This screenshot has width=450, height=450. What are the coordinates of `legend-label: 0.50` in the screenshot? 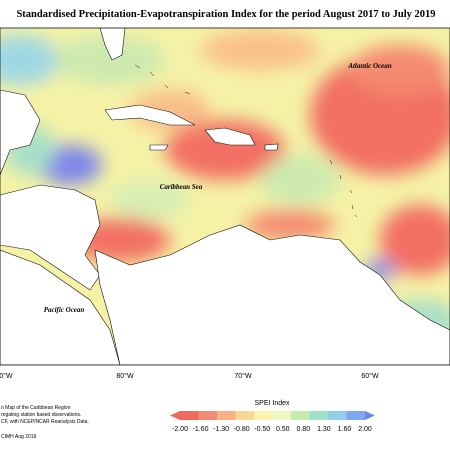 It's located at (283, 429).